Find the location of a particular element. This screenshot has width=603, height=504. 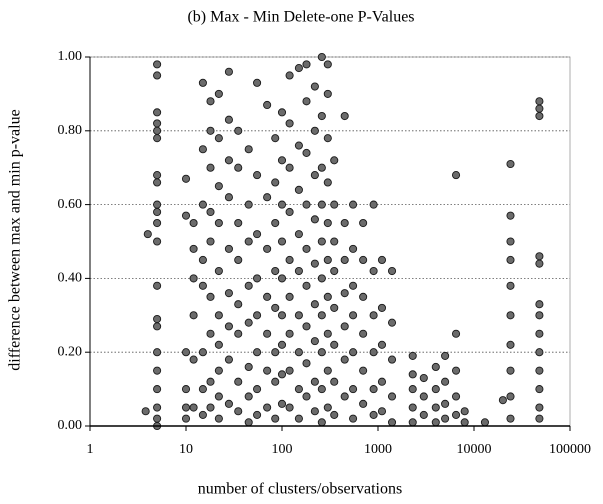

chart-title: (b) Max - Min Delete-one P-Values is located at coordinates (300, 17).